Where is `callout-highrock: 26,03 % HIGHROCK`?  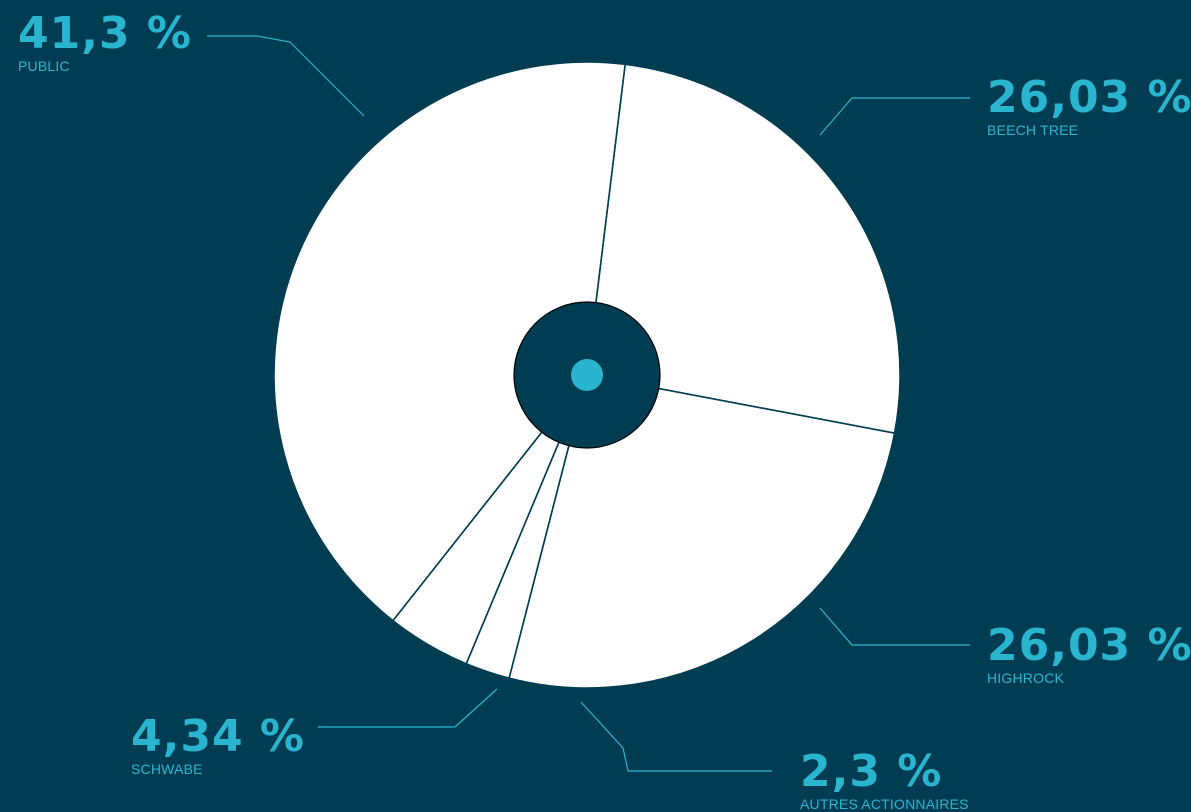
callout-highrock: 26,03 % HIGHROCK is located at coordinates (1089, 653).